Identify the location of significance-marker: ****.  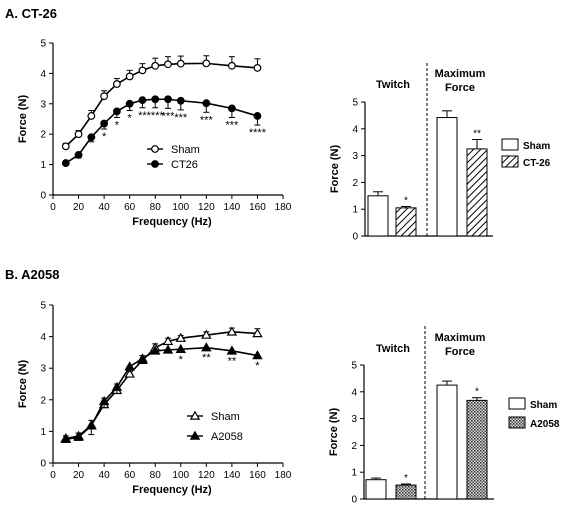
(258, 133).